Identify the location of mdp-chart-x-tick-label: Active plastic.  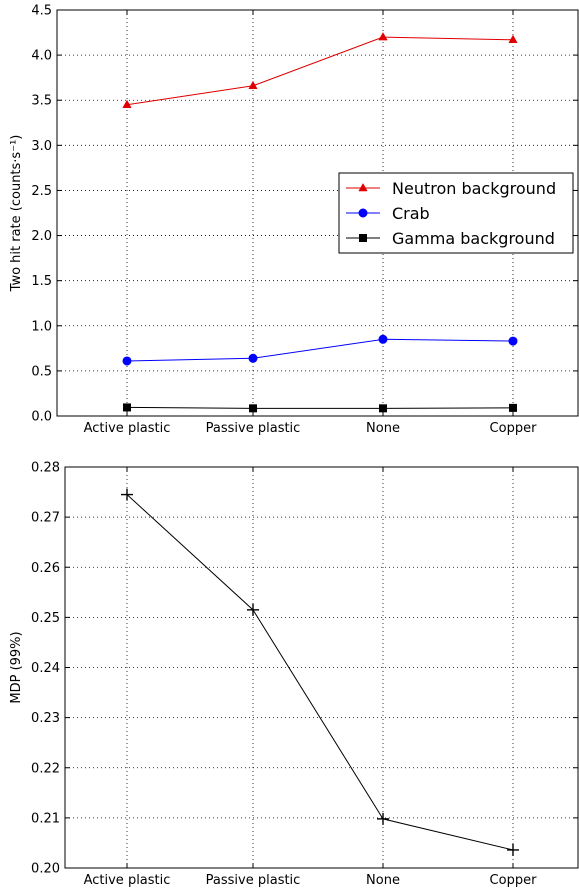
(127, 880).